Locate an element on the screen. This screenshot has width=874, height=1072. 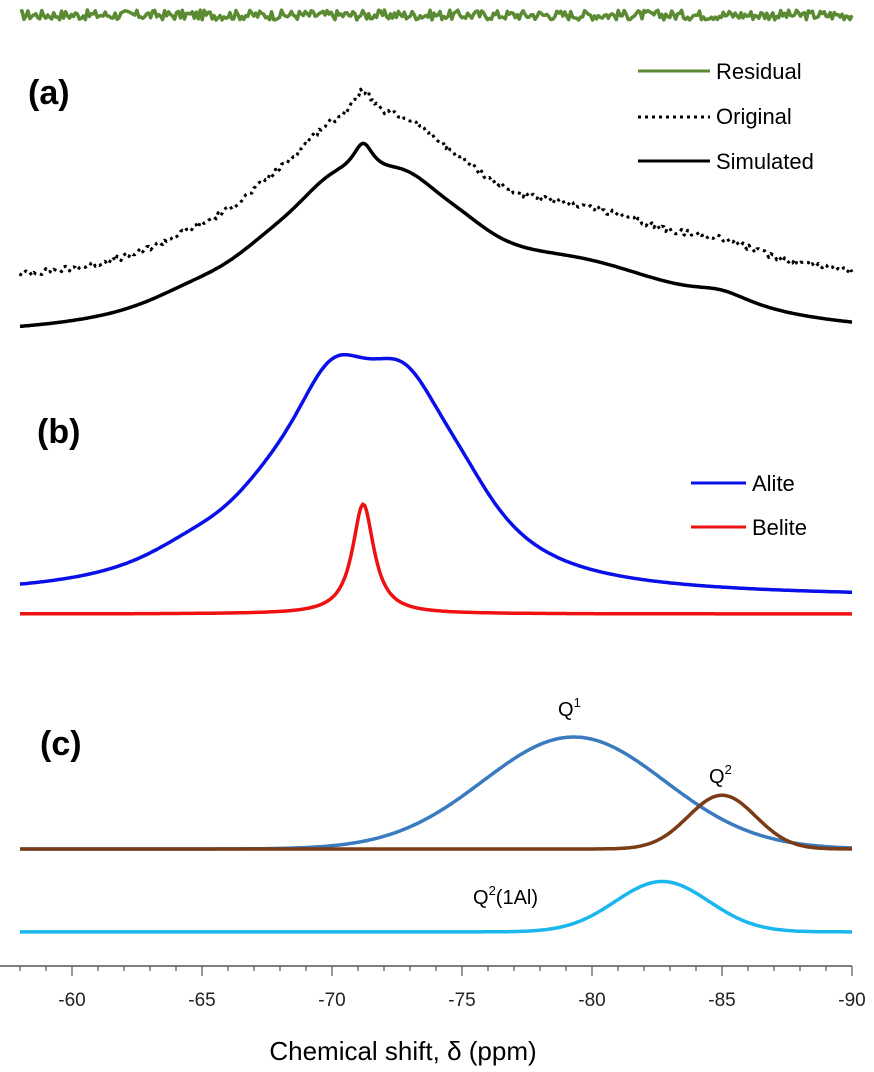
peak-label-q2-sup: 2 is located at coordinates (728, 769).